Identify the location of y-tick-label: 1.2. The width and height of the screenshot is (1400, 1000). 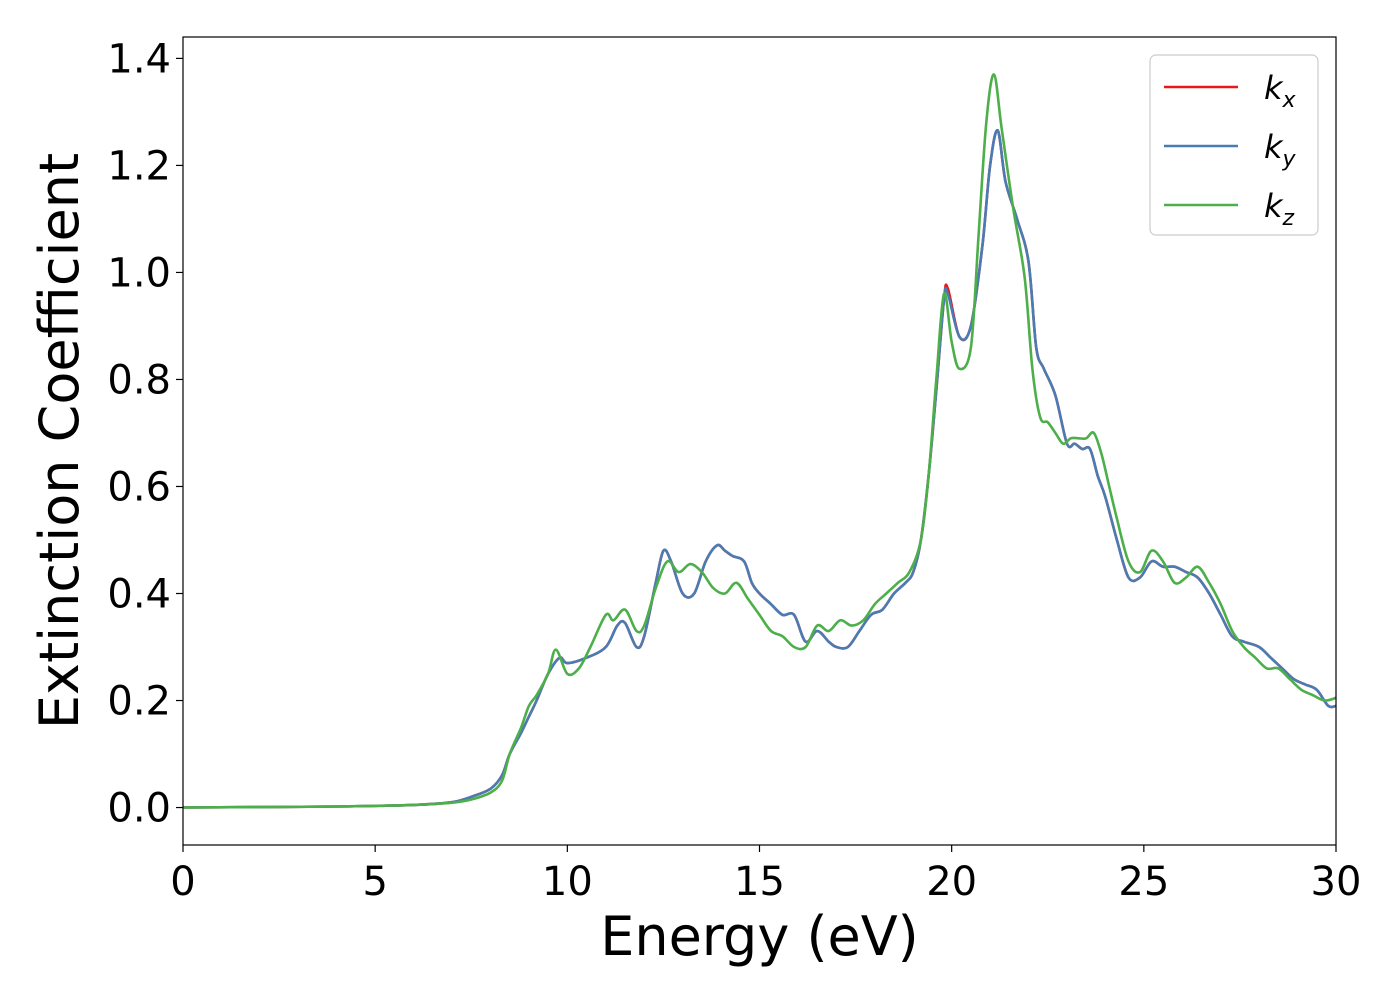
(139, 166).